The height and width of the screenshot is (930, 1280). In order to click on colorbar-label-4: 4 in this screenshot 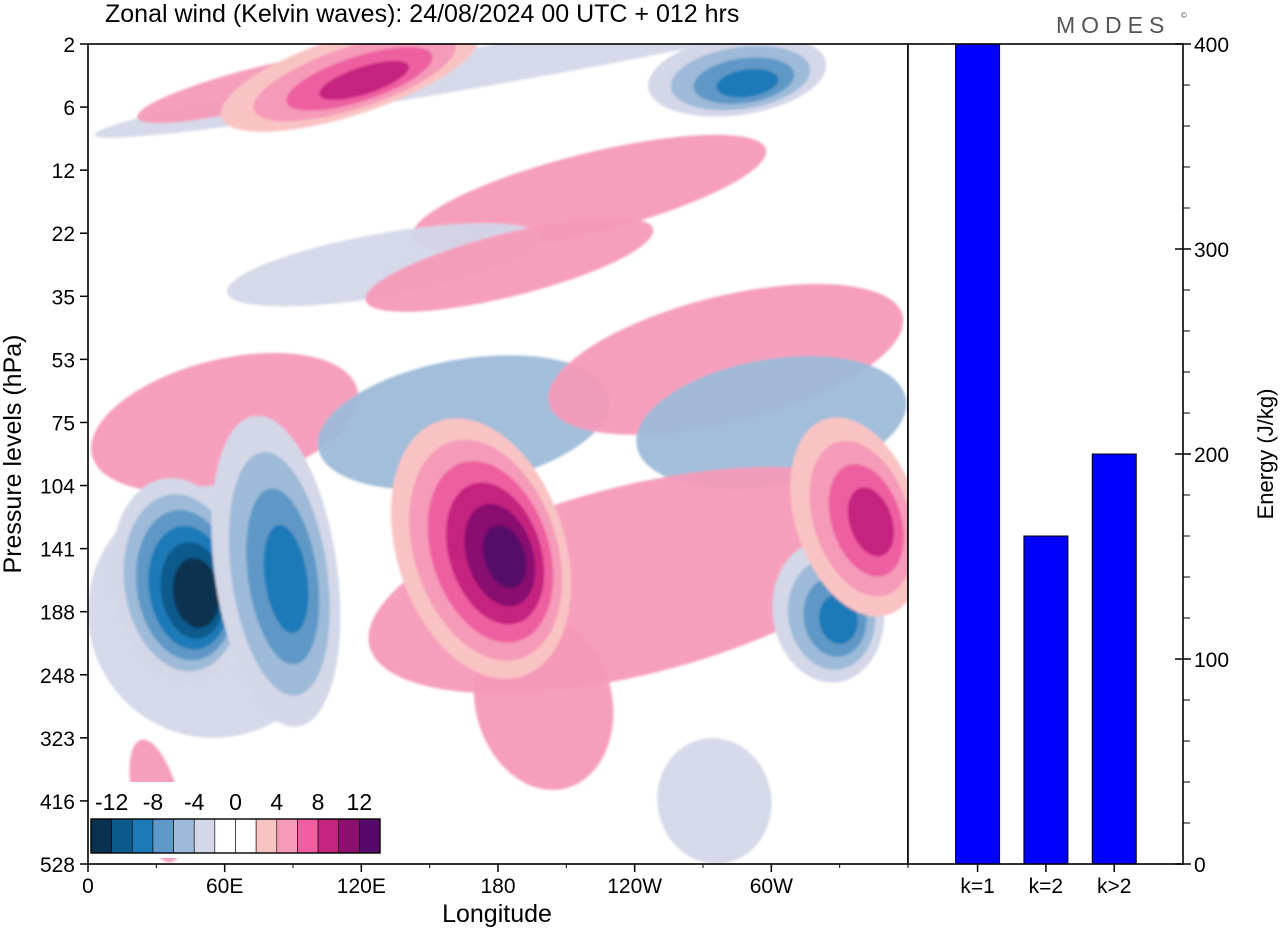, I will do `click(276, 802)`.